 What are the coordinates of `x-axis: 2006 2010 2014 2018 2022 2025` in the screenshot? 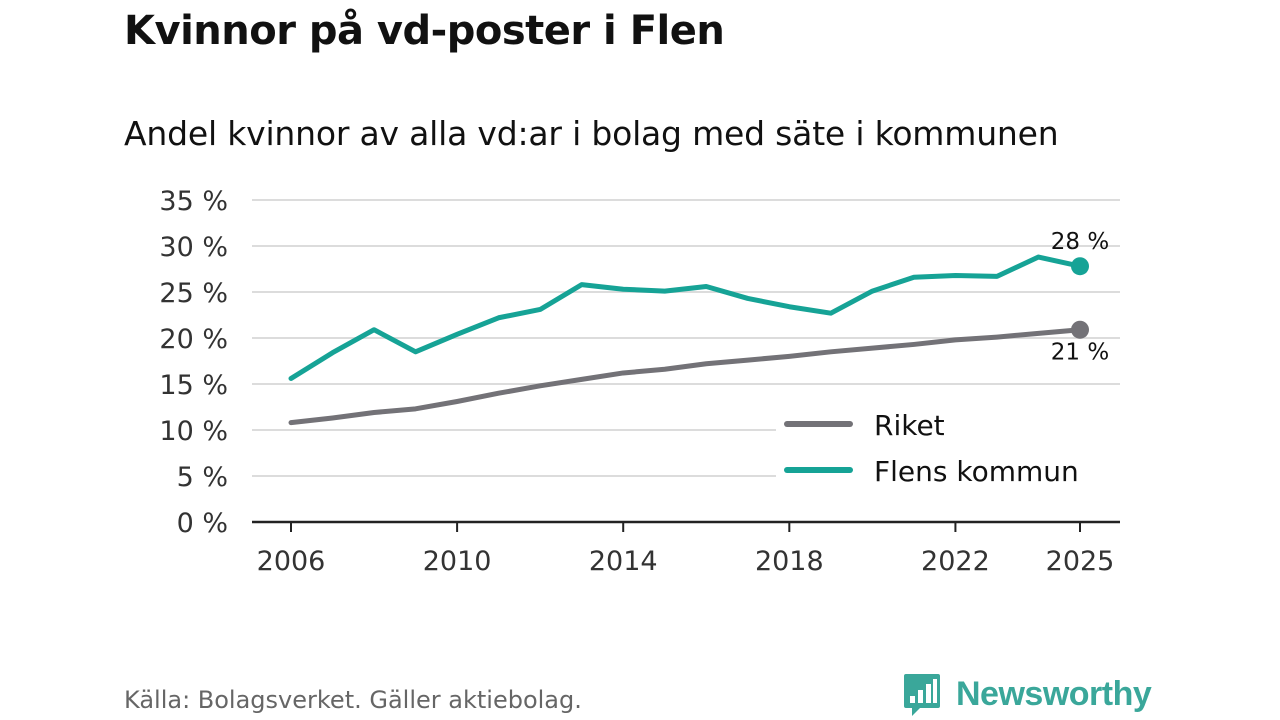 It's located at (686, 548).